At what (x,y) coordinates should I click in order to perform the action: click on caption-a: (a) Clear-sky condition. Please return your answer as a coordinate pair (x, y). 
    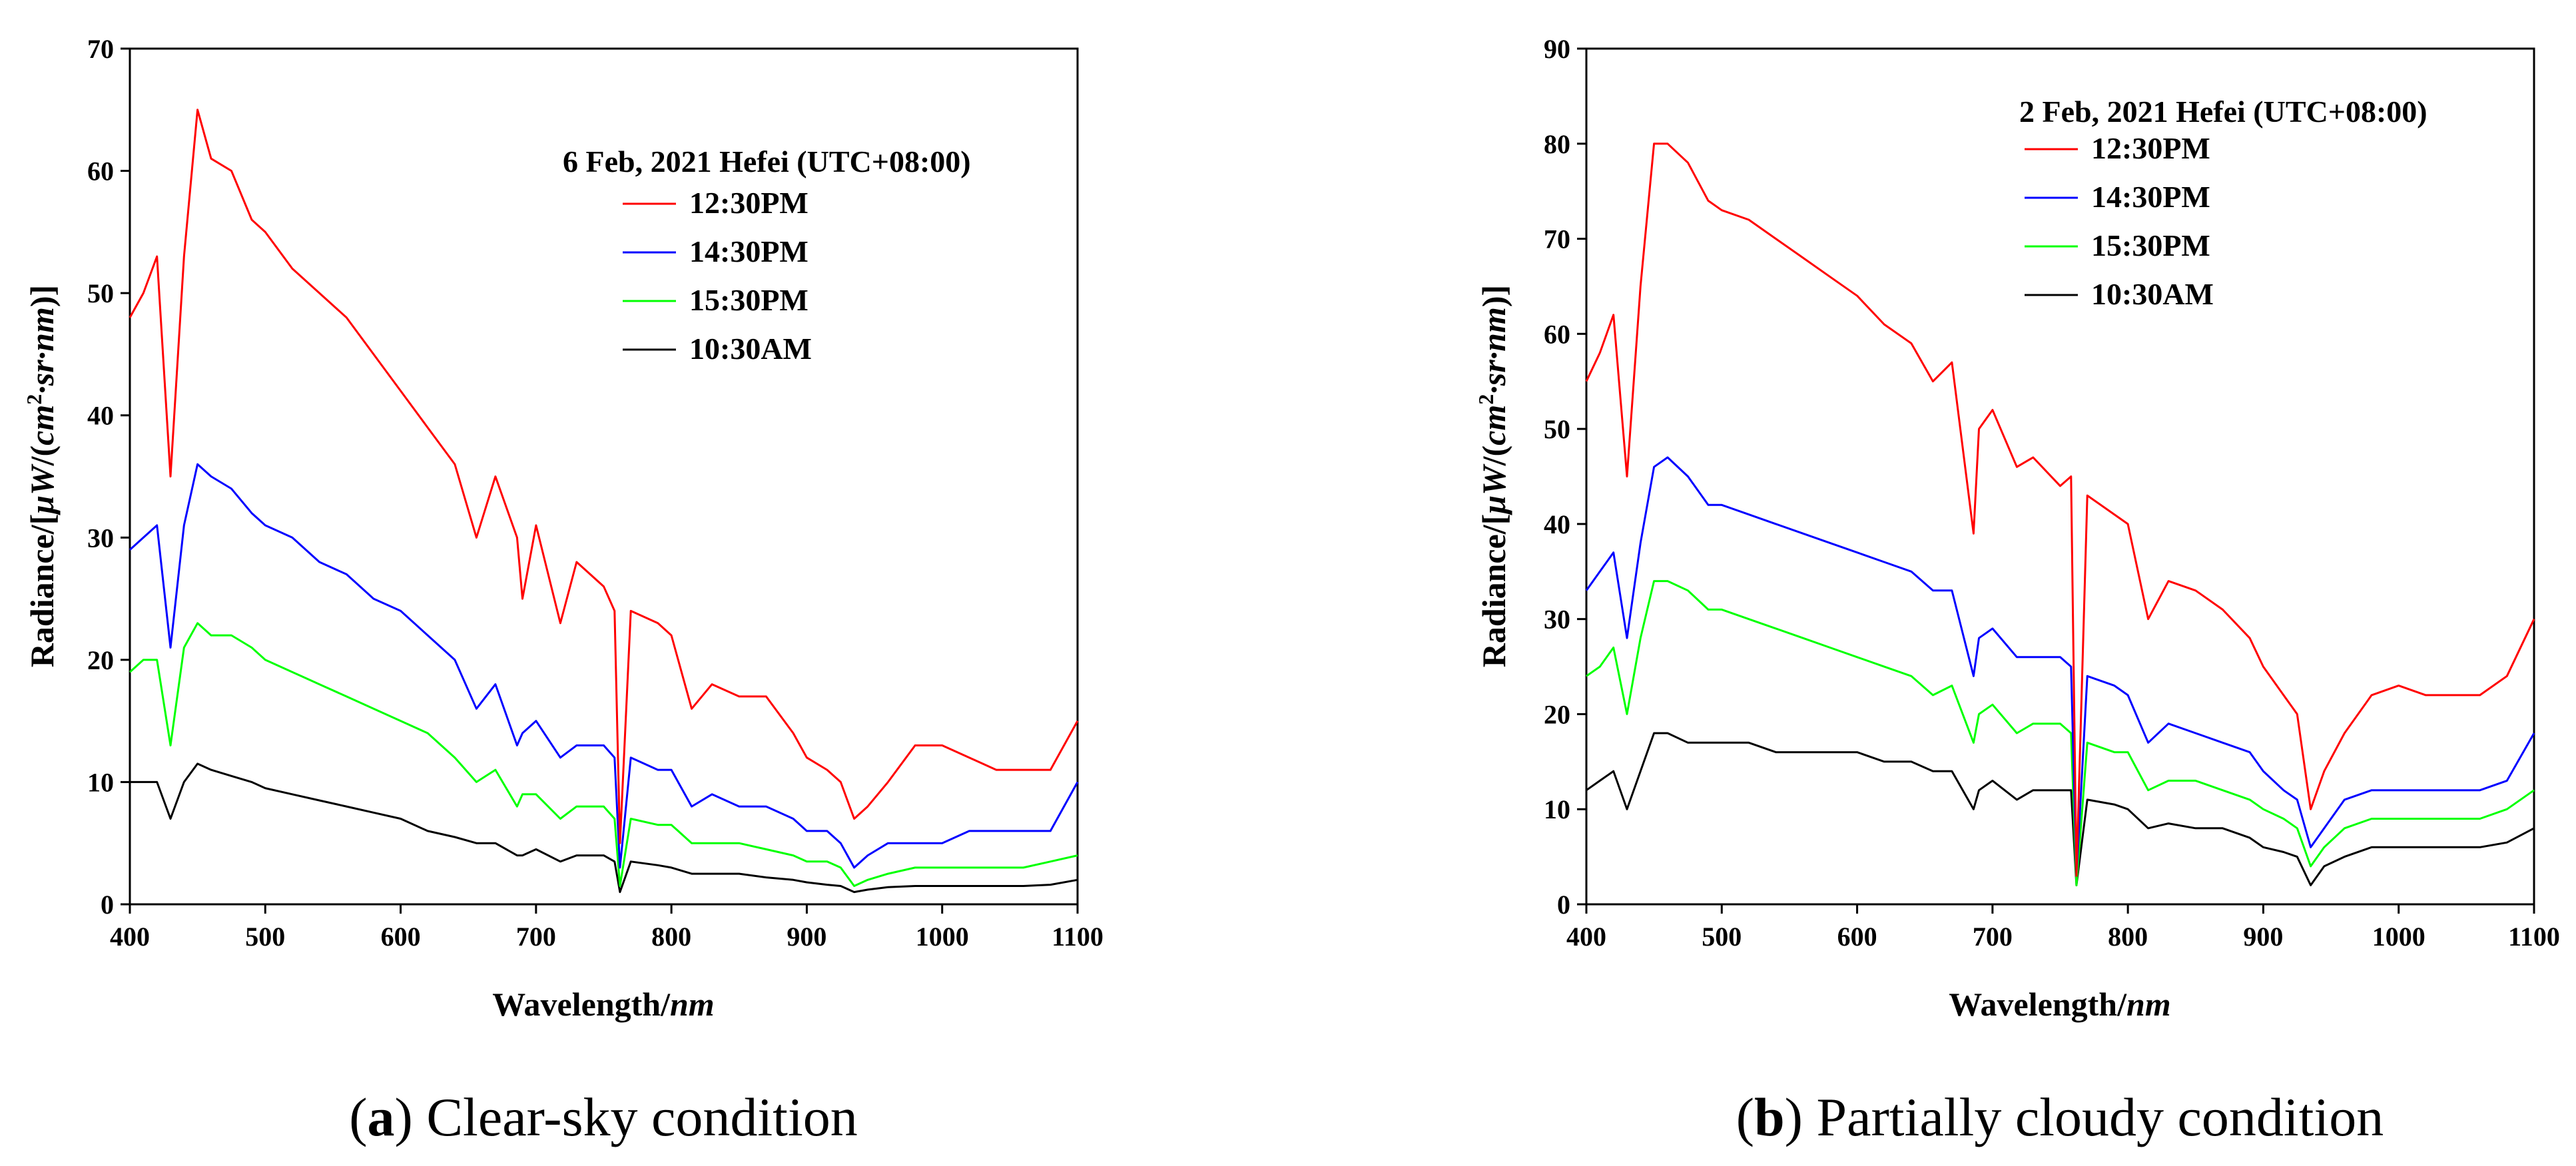
    Looking at the image, I should click on (603, 1117).